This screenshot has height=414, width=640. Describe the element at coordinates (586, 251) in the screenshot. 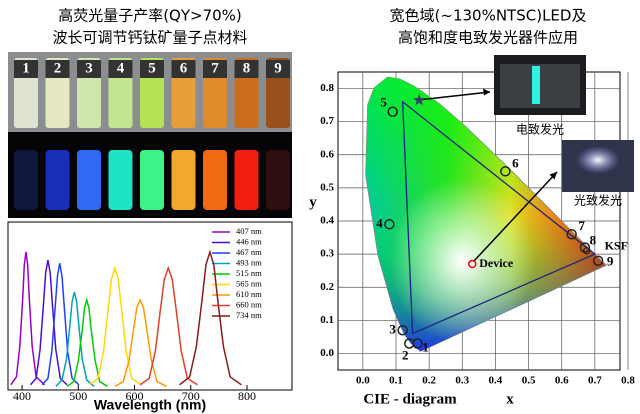

I see `ksf-point` at that location.